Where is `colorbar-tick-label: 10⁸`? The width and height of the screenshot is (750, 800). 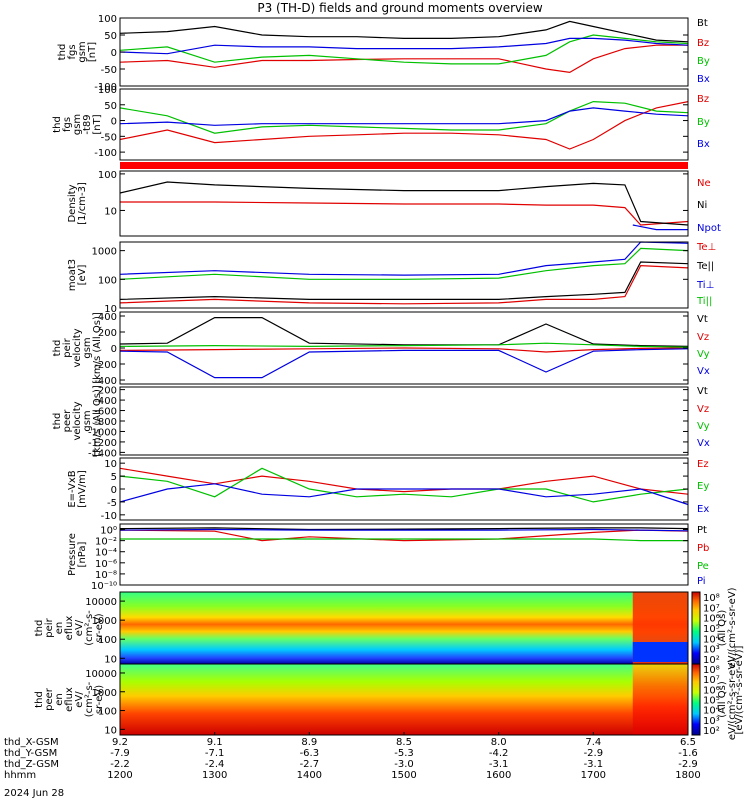
colorbar-tick-label: 10⁸ is located at coordinates (711, 598).